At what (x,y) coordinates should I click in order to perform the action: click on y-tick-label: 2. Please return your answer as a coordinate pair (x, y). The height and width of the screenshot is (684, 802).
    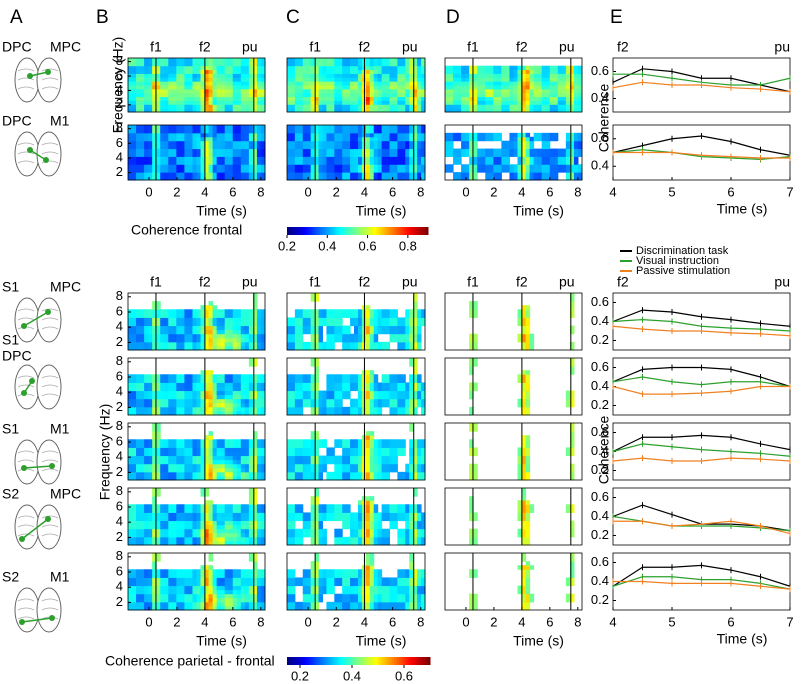
    Looking at the image, I should click on (119, 341).